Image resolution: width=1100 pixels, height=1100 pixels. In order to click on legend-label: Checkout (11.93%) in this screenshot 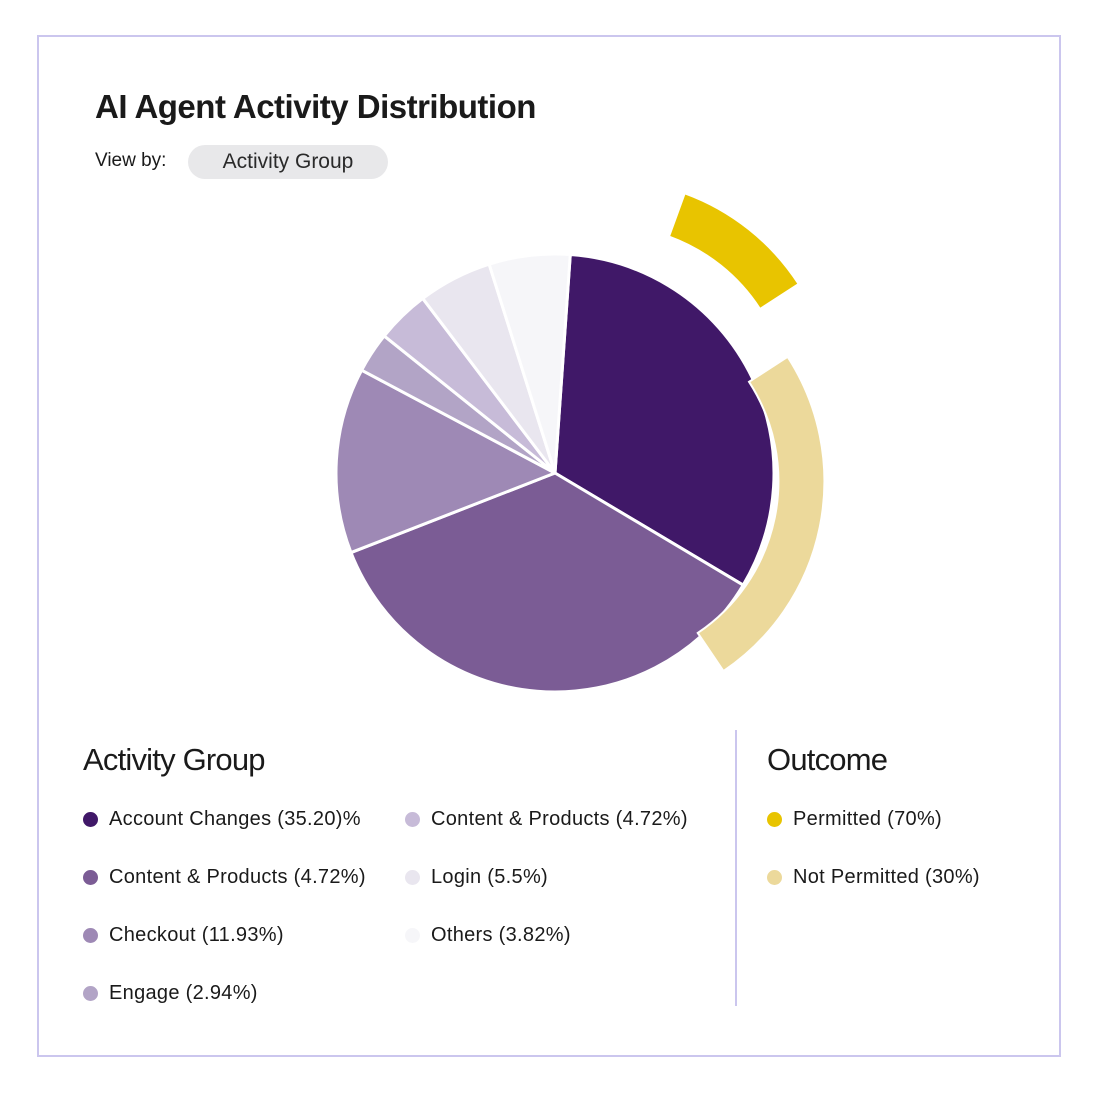, I will do `click(196, 934)`.